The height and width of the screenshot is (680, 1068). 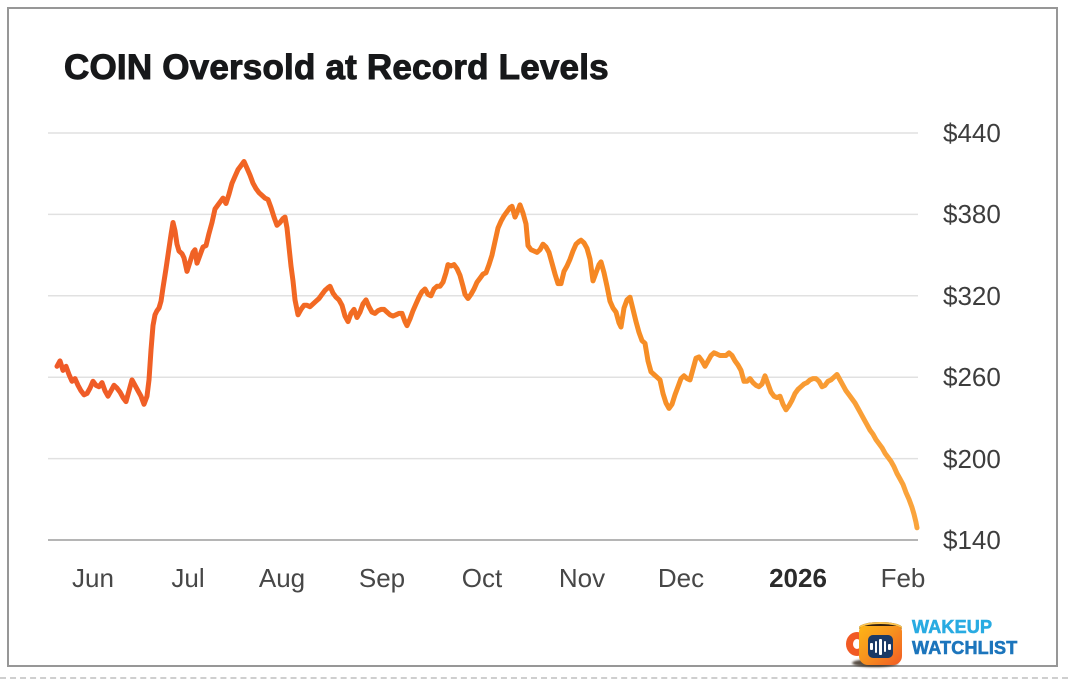 I want to click on x-axis-label: Dec, so click(x=681, y=578).